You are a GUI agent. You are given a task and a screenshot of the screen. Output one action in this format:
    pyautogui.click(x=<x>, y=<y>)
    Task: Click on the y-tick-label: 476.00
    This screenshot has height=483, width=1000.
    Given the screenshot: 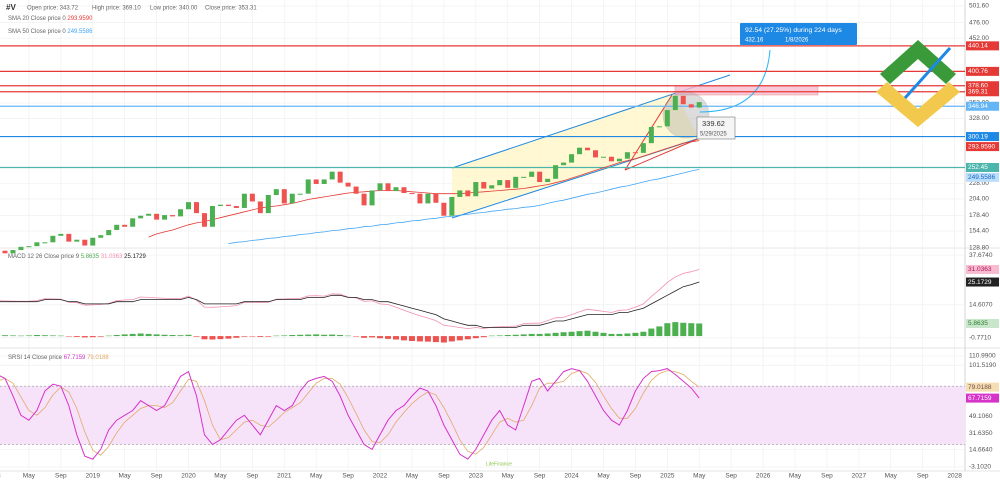 What is the action you would take?
    pyautogui.click(x=979, y=22)
    